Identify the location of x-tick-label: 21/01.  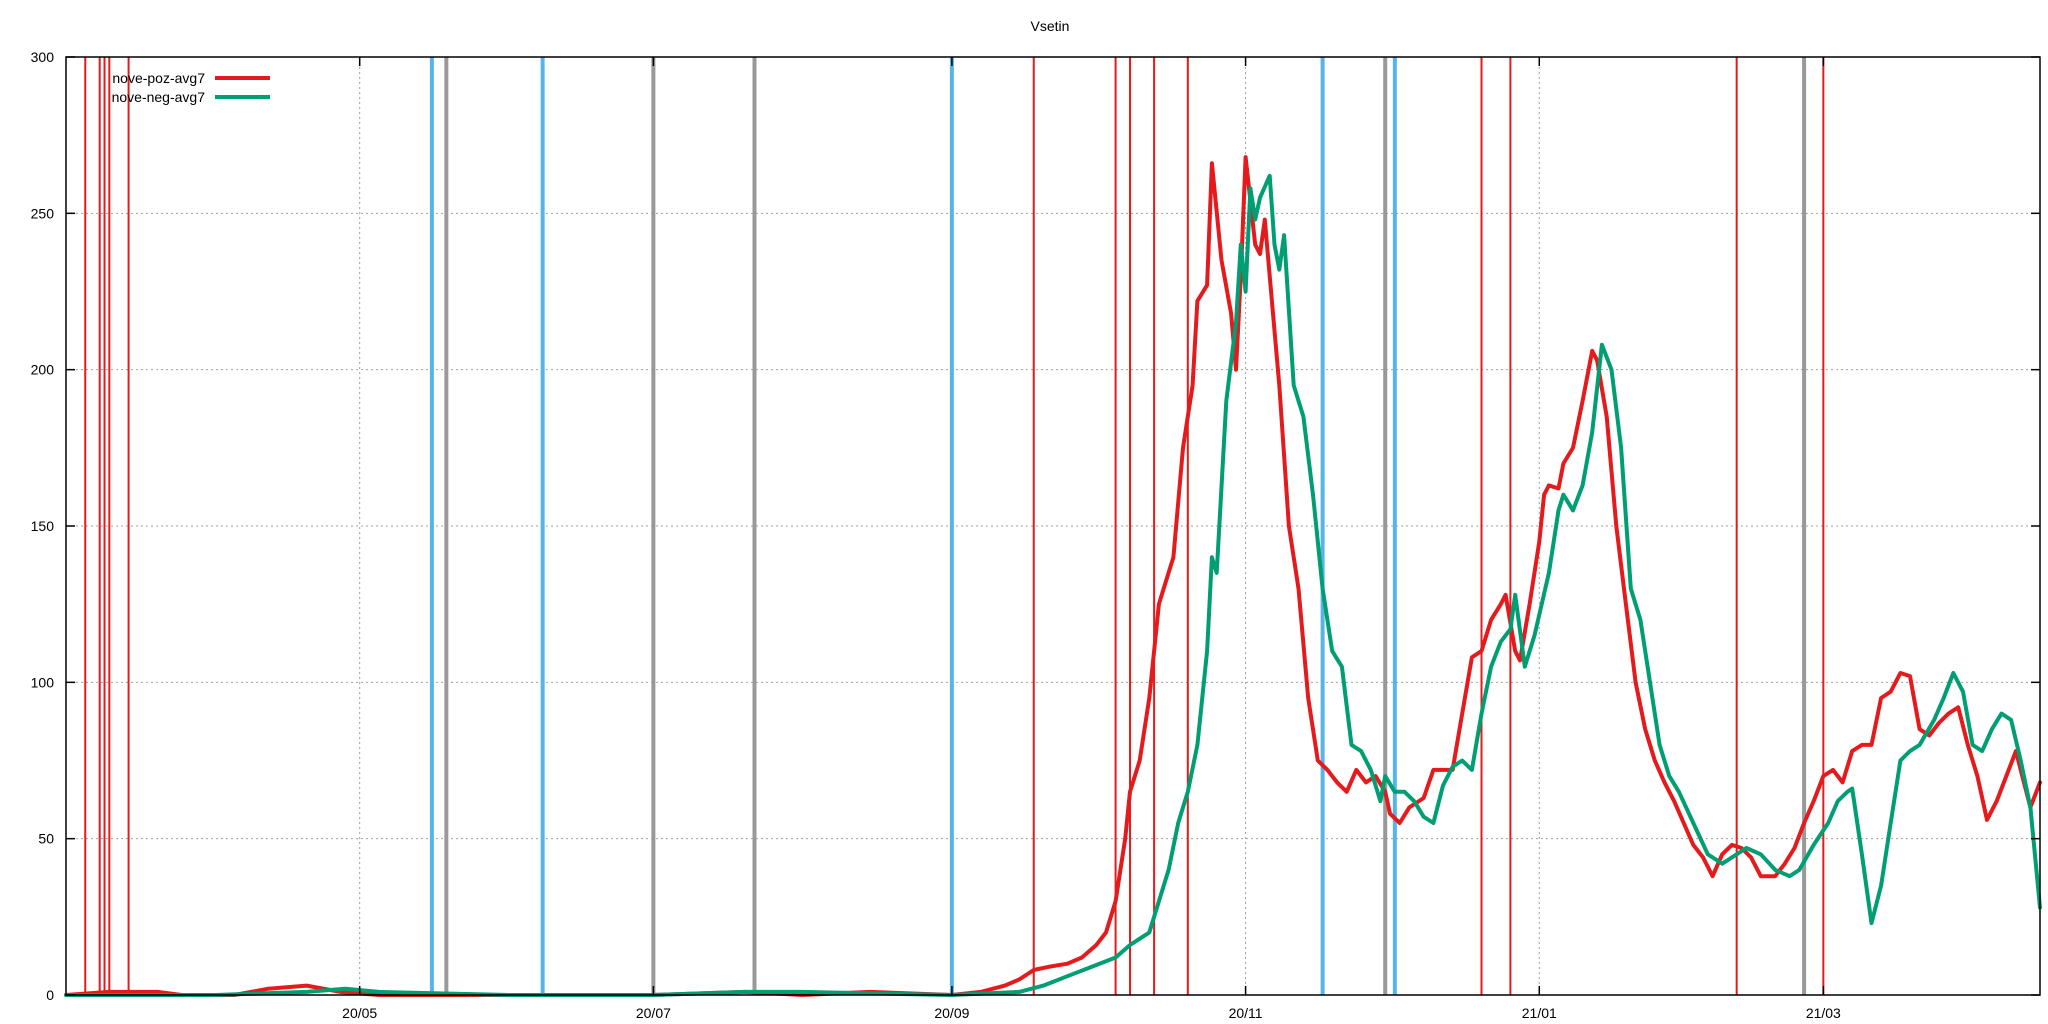
(1539, 1013).